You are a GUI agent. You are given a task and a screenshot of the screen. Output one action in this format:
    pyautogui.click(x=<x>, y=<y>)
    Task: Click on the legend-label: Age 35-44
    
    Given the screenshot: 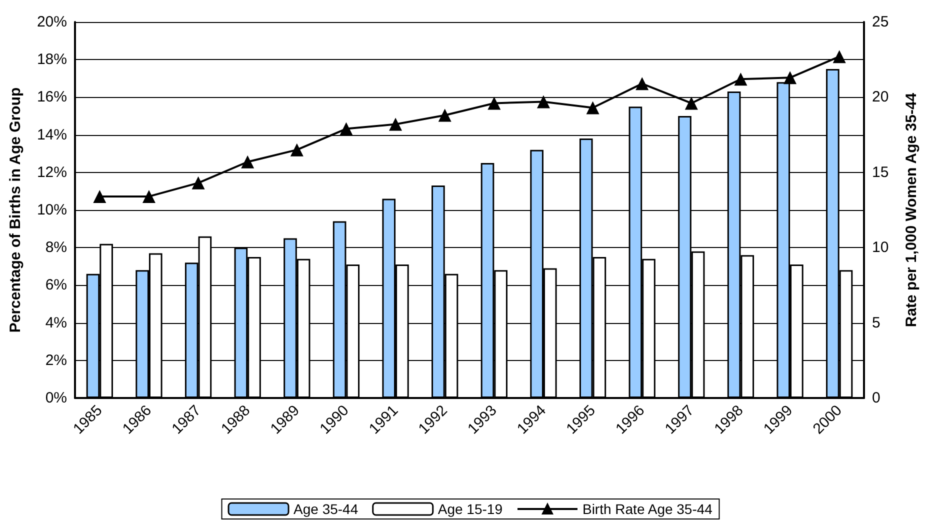 What is the action you would take?
    pyautogui.click(x=326, y=509)
    